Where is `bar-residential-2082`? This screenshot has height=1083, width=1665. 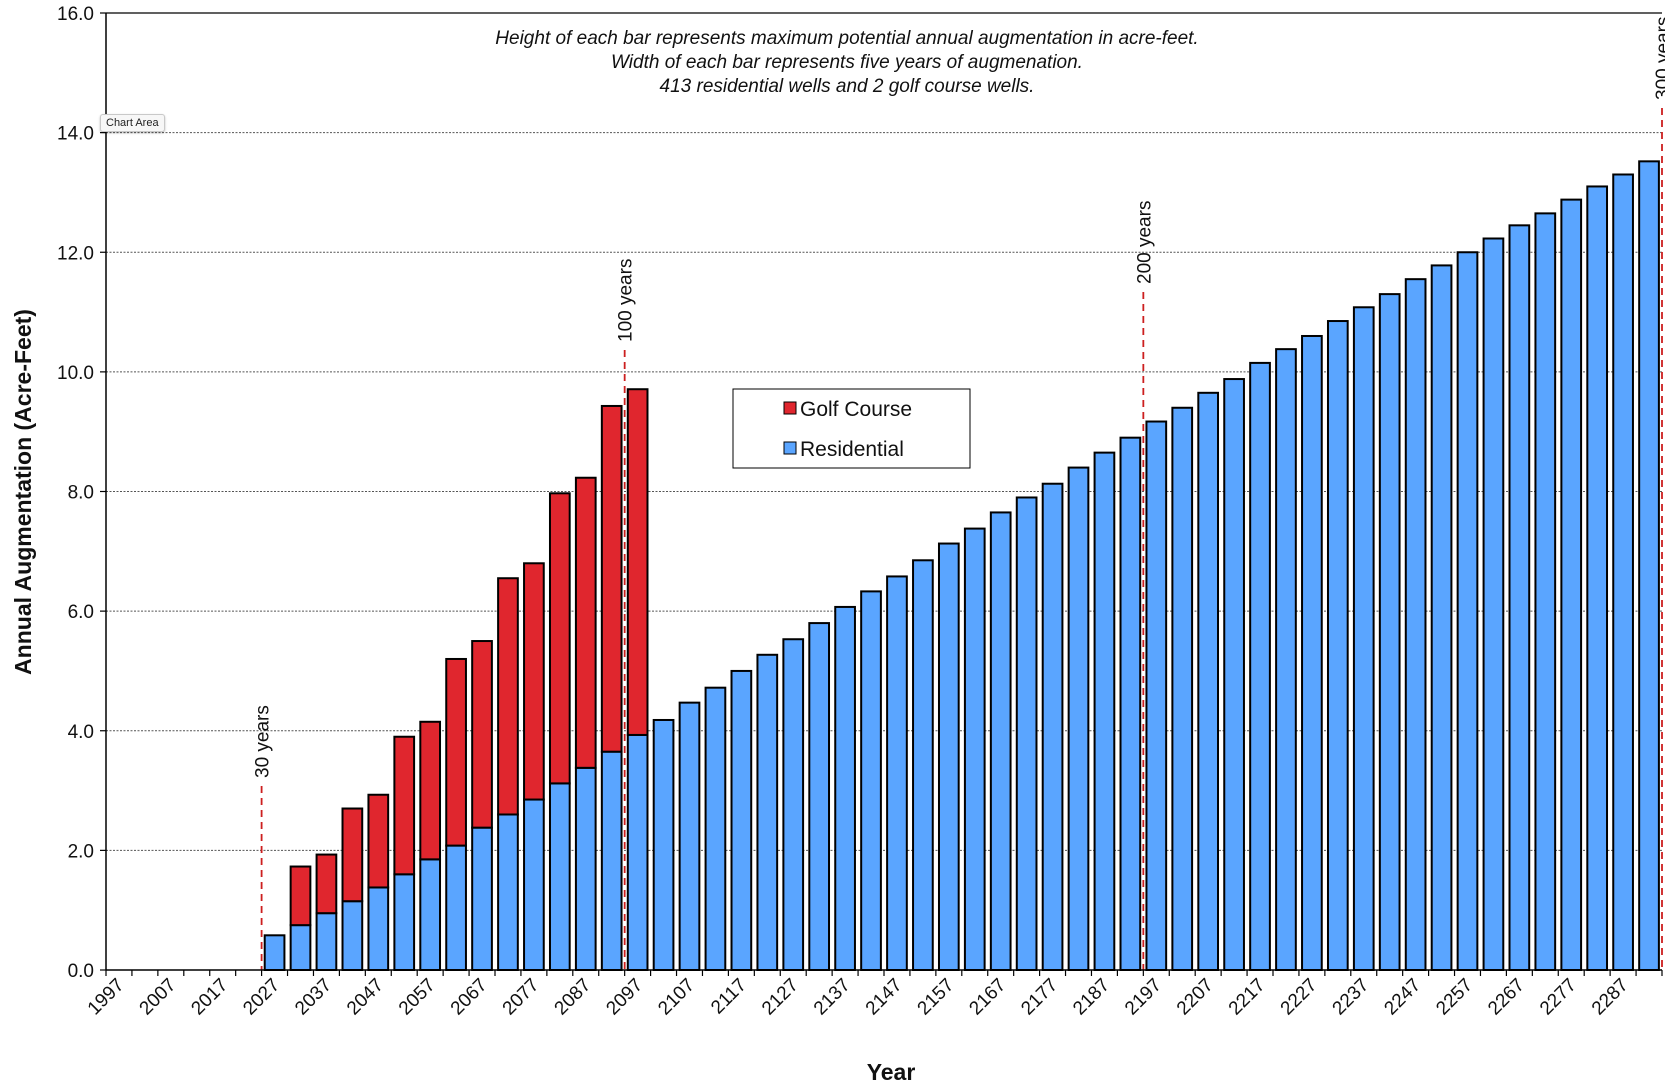
bar-residential-2082 is located at coordinates (559, 877).